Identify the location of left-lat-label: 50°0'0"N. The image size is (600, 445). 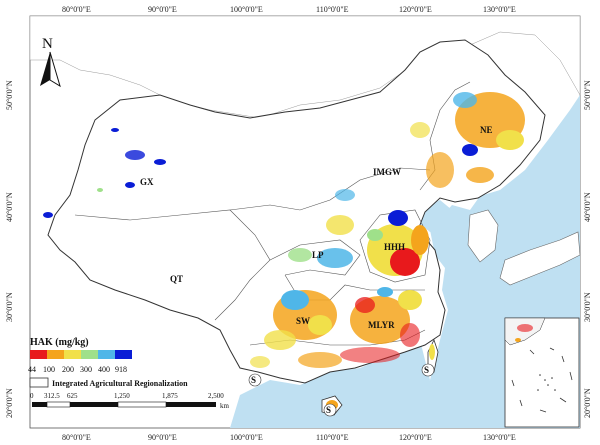
(9, 95).